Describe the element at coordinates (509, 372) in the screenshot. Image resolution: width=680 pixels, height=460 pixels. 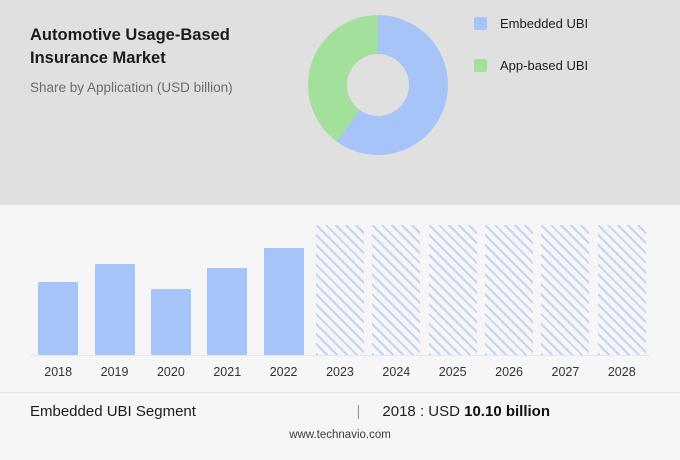
I see `x-axis-label-2026: 2026` at that location.